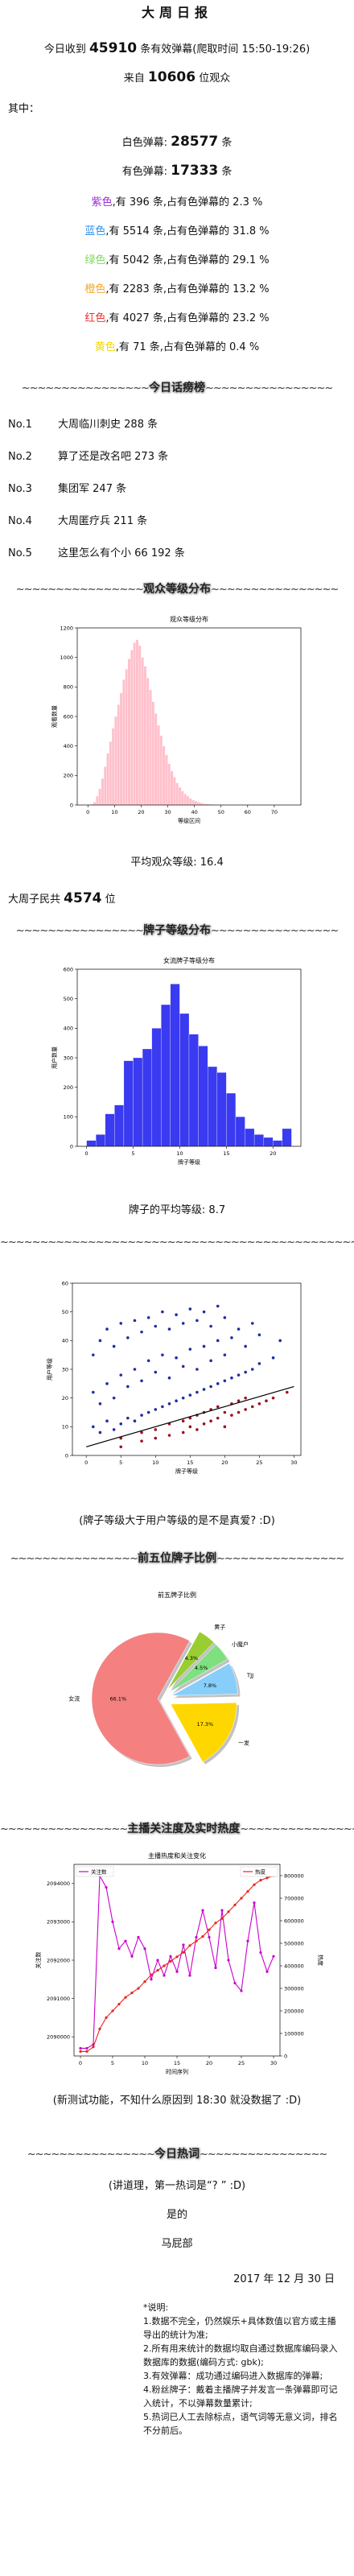 Image resolution: width=354 pixels, height=2576 pixels. What do you see at coordinates (177, 1211) in the screenshot?
I see `fan-avg: 牌子的平均等级: 8.7` at bounding box center [177, 1211].